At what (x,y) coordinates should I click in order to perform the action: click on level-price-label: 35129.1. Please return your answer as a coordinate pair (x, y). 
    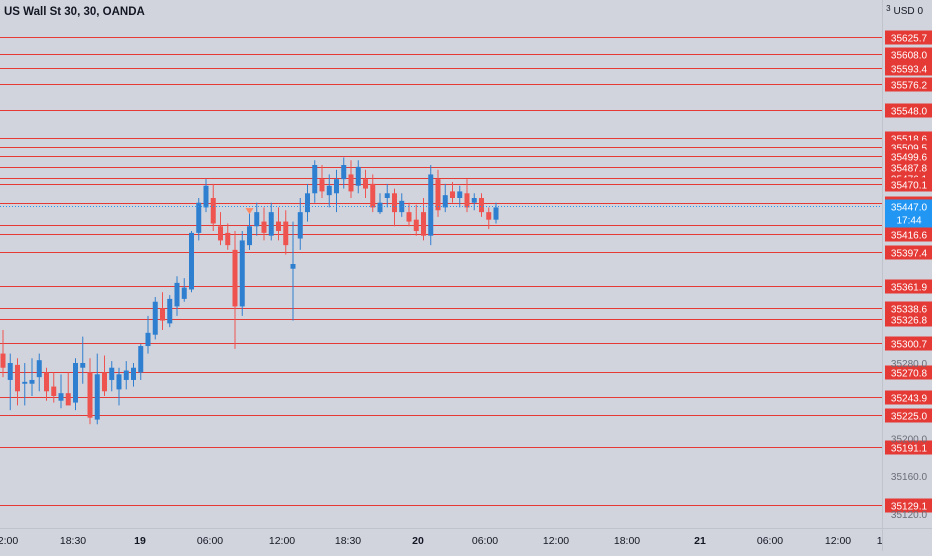
    Looking at the image, I should click on (909, 507).